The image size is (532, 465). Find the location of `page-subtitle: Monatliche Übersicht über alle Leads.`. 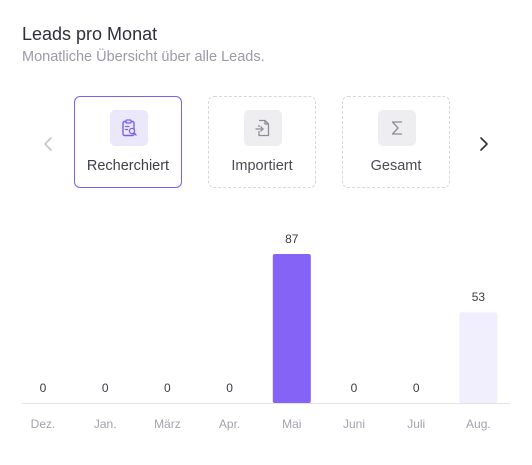

page-subtitle: Monatliche Übersicht über alle Leads. is located at coordinates (143, 57).